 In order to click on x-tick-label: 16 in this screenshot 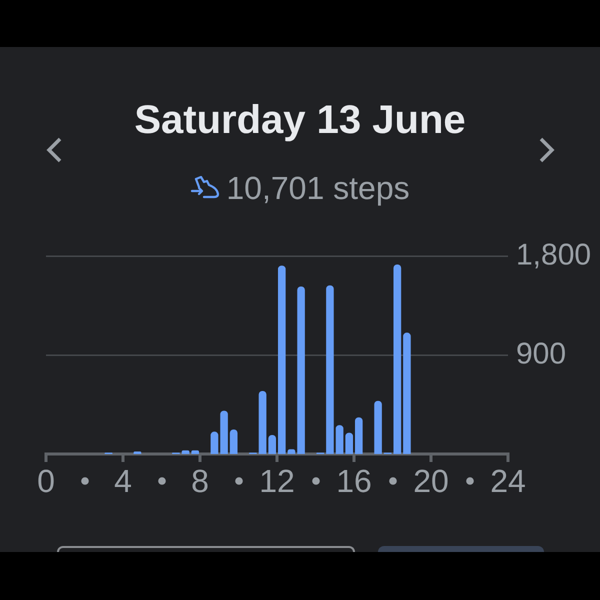, I will do `click(354, 481)`.